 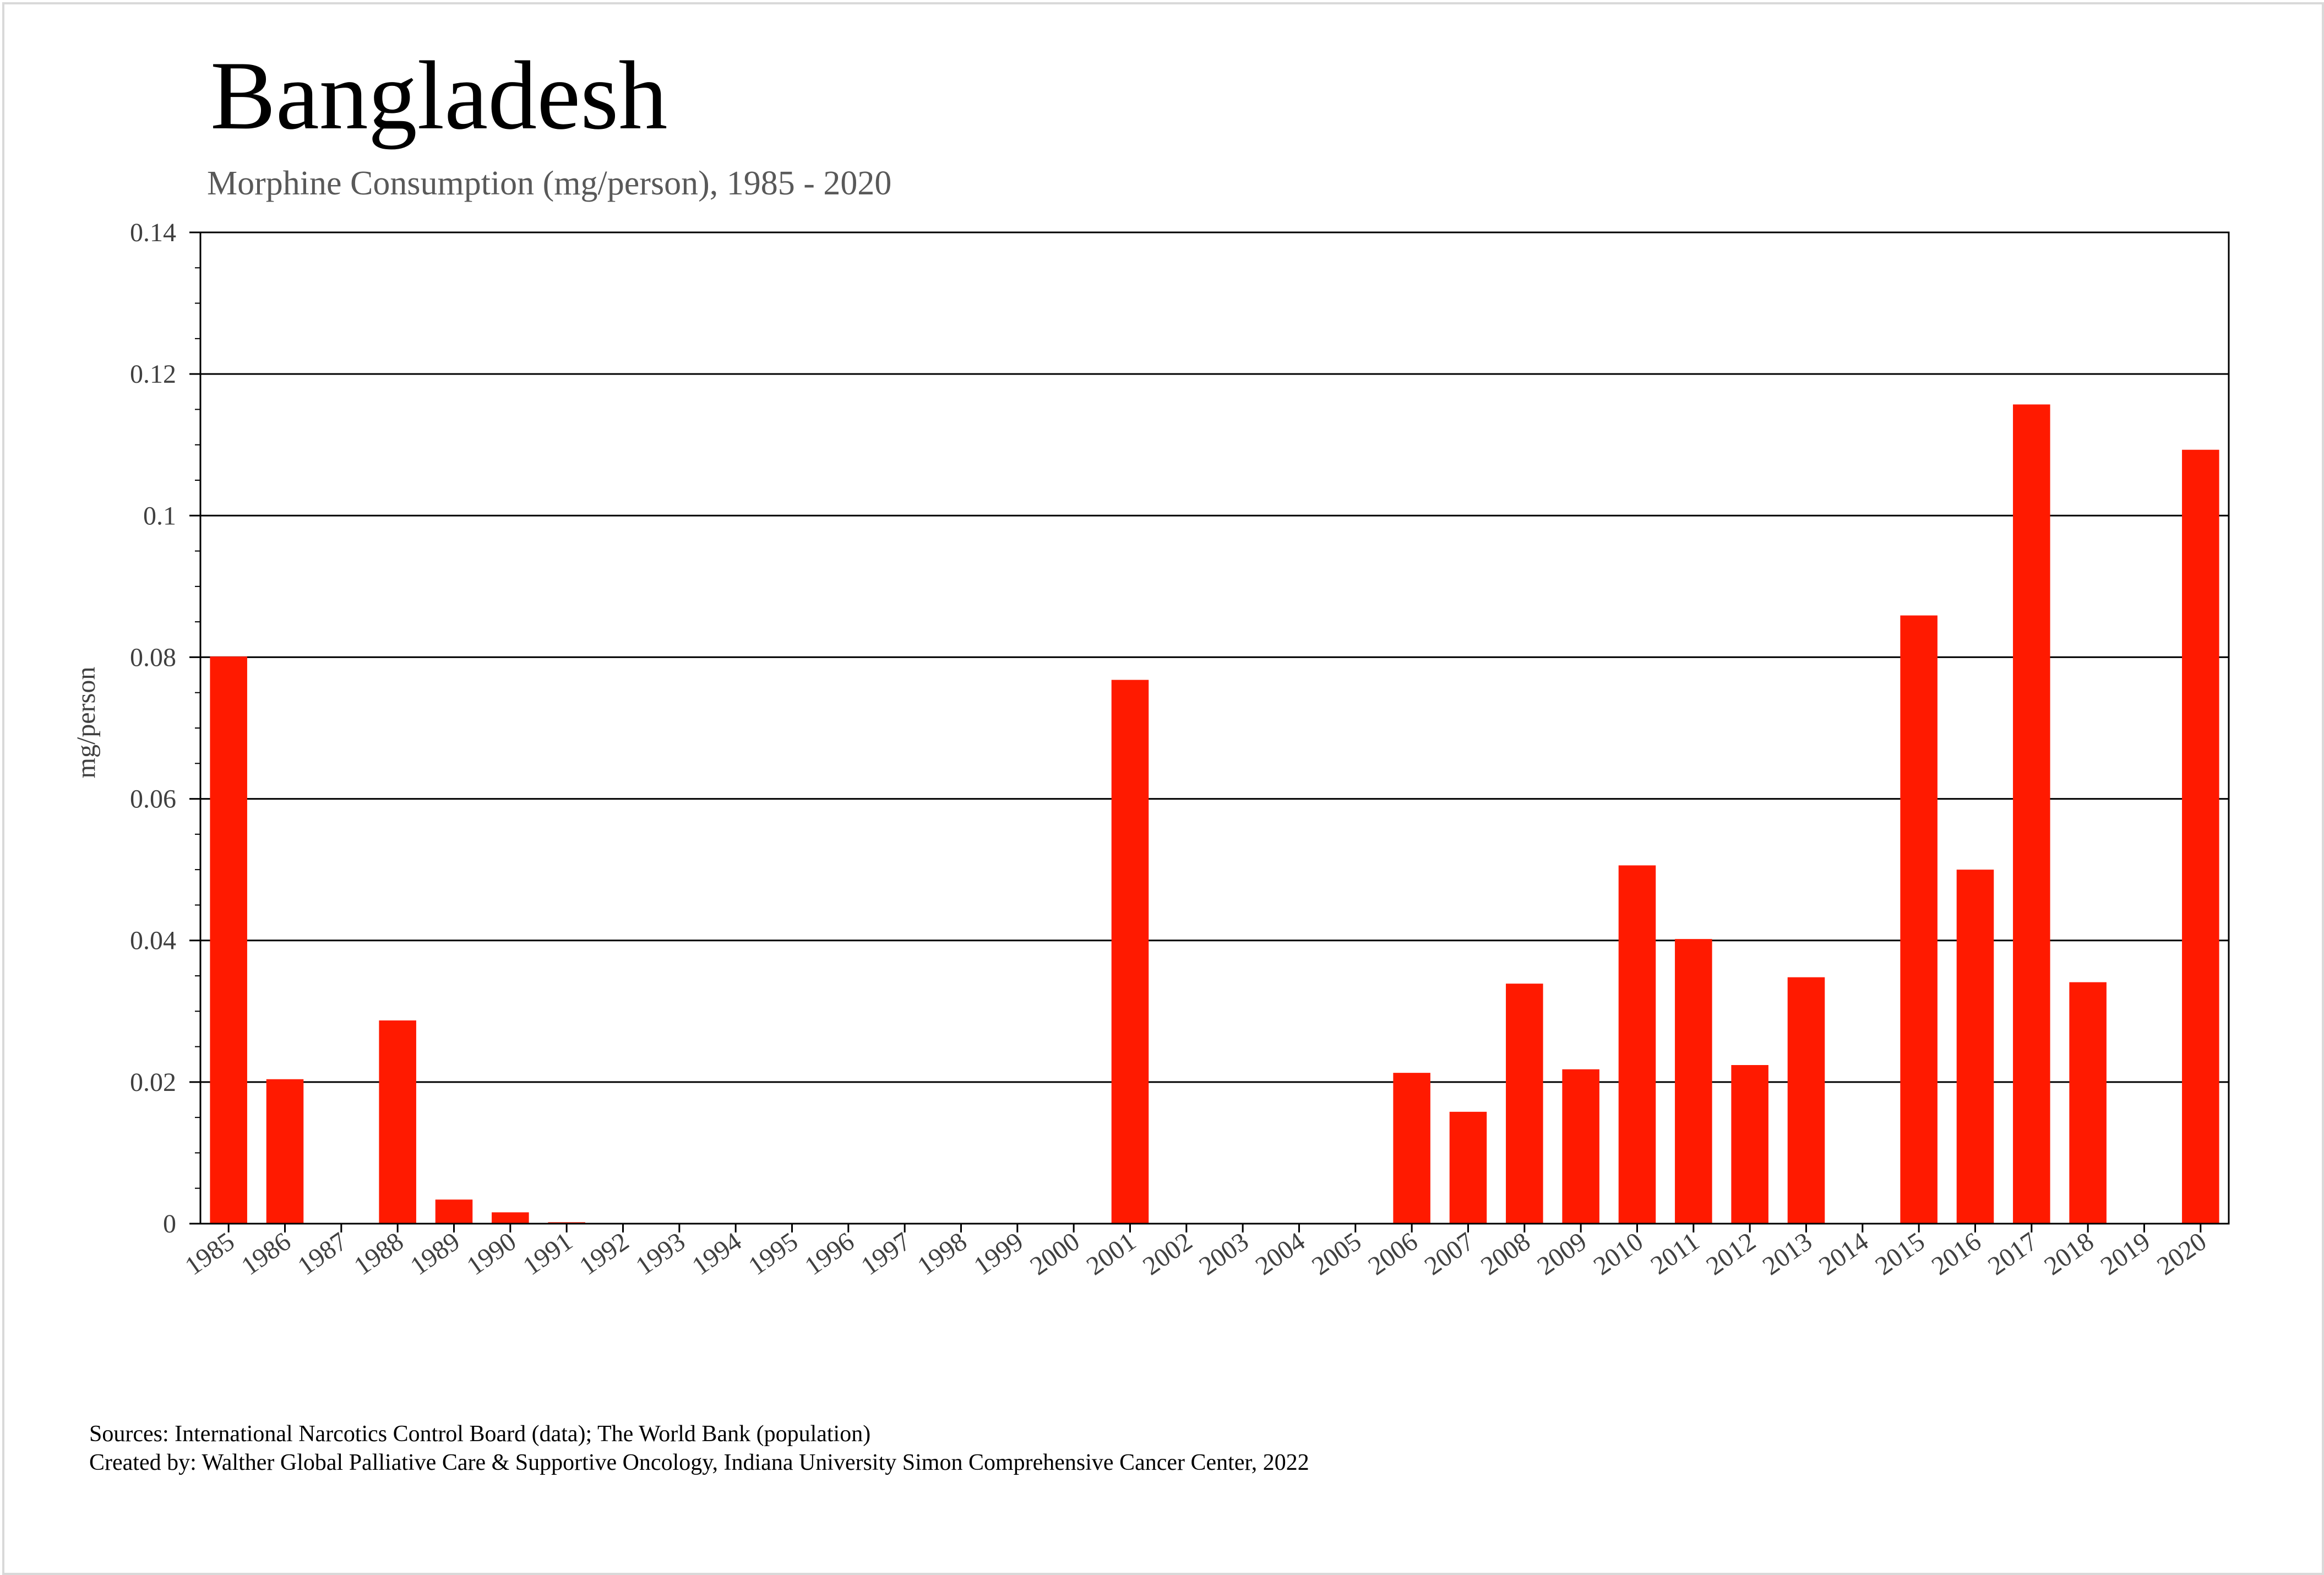 I want to click on x-tick-label: 1994, so click(x=717, y=1254).